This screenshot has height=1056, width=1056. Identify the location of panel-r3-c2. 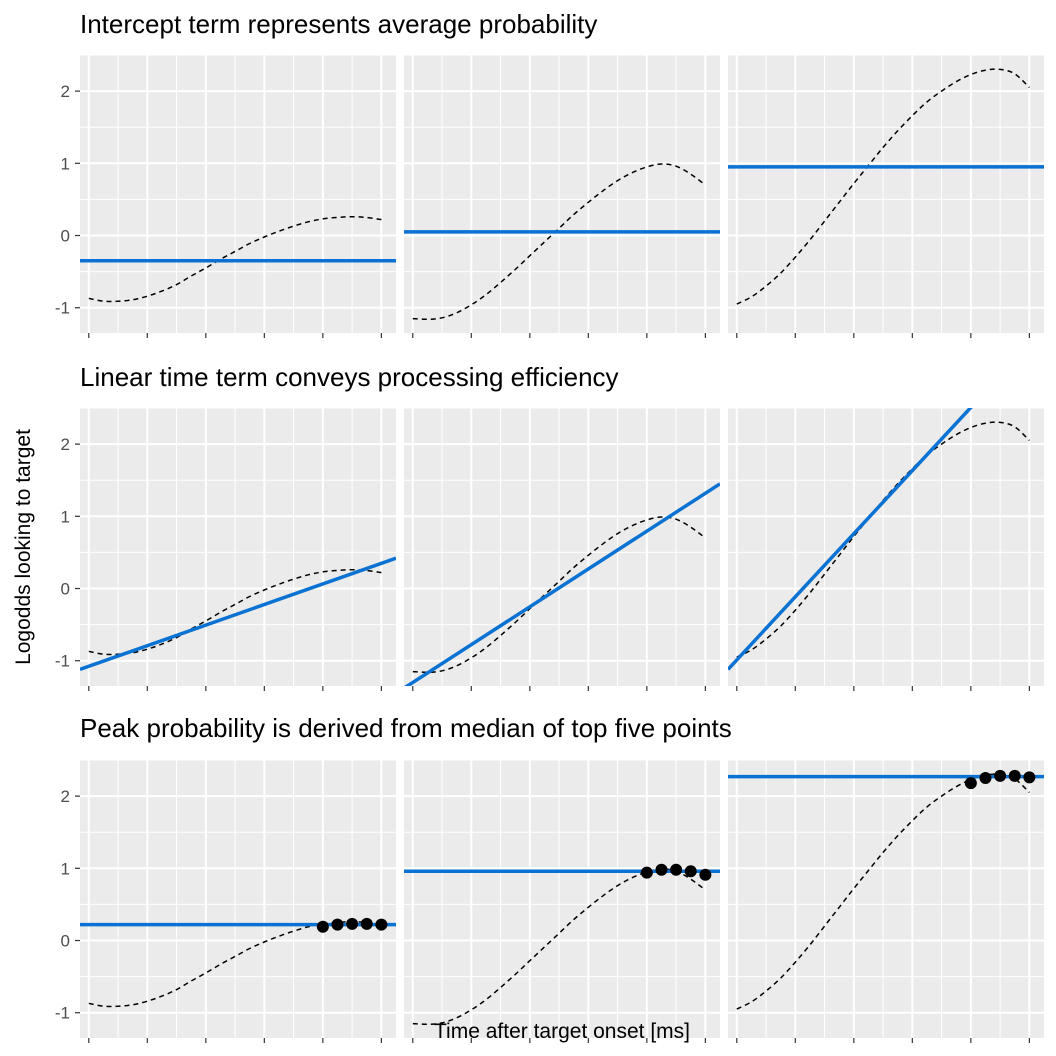
(562, 901).